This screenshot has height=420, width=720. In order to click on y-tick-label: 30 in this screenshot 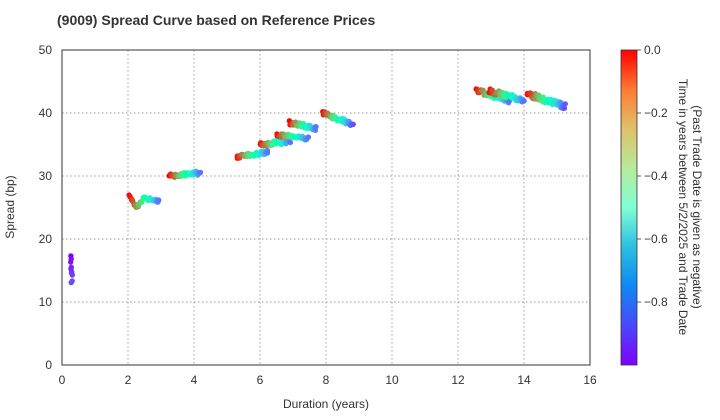, I will do `click(46, 176)`.